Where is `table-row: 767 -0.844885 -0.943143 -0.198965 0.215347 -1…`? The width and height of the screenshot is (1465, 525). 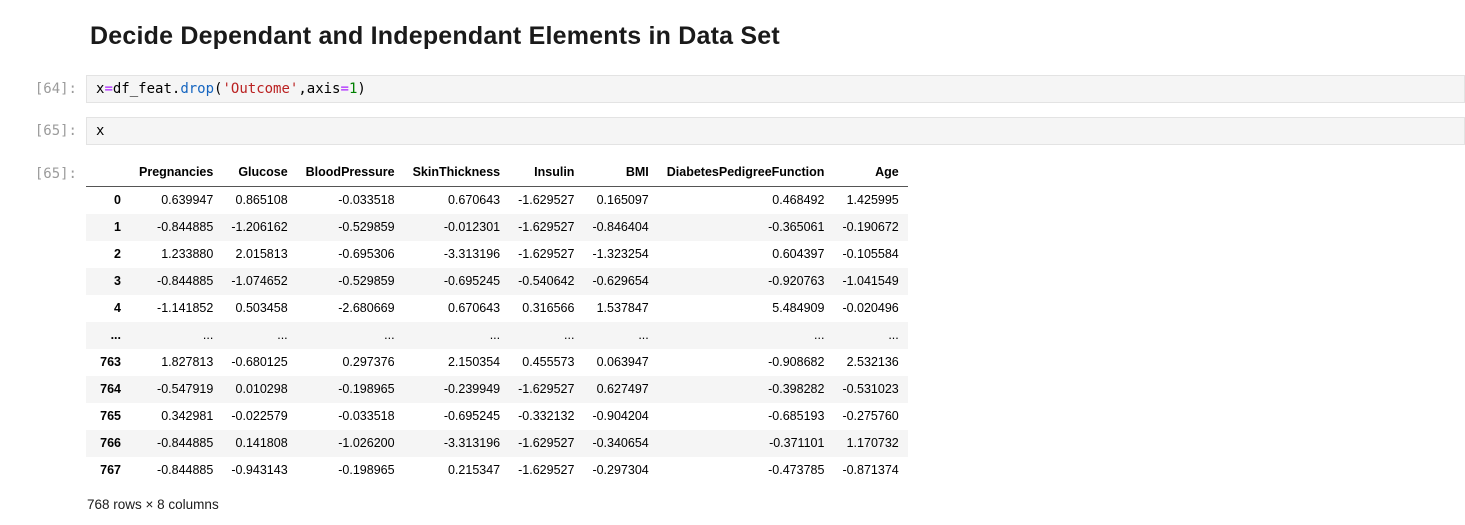
table-row: 767 -0.844885 -0.943143 -0.198965 0.215347 -1… is located at coordinates (497, 470).